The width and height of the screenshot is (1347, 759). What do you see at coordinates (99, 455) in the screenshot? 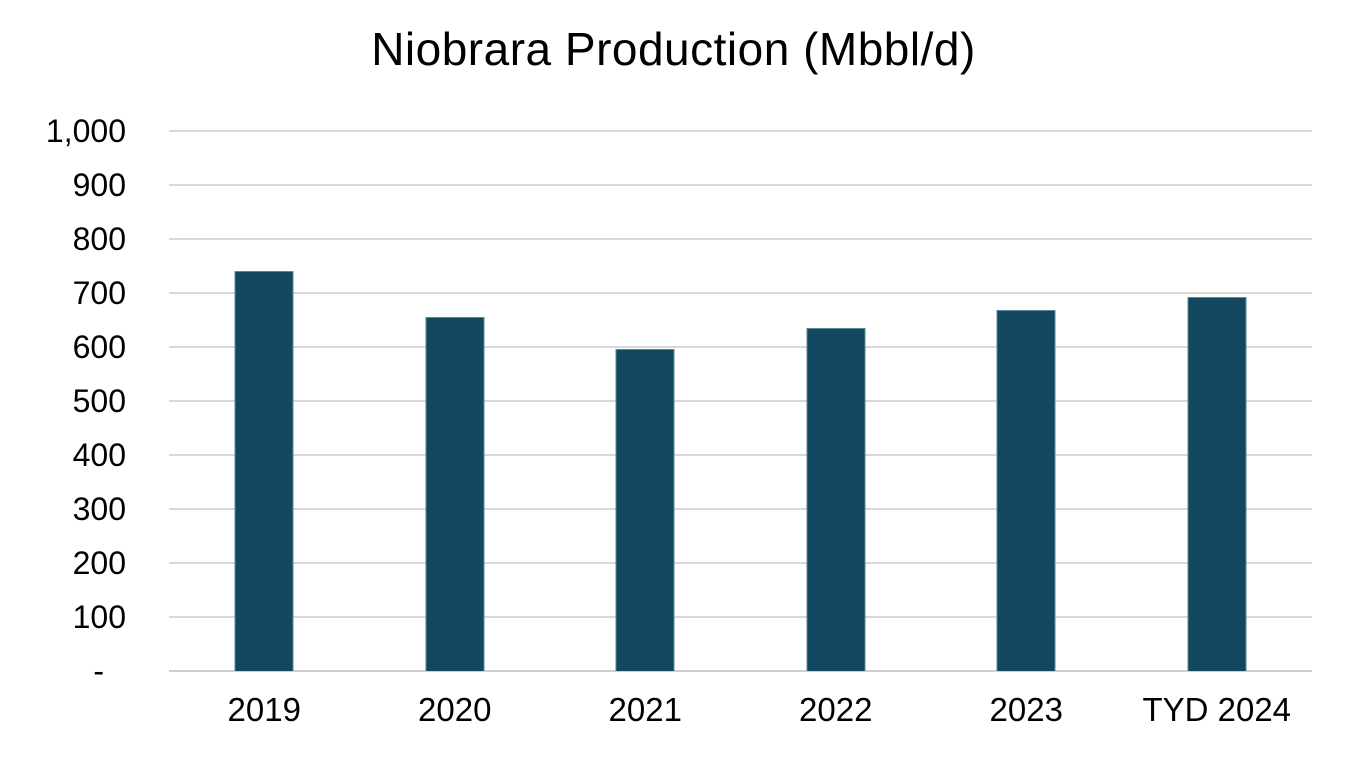
I see `y-axis-tick-label: 400` at bounding box center [99, 455].